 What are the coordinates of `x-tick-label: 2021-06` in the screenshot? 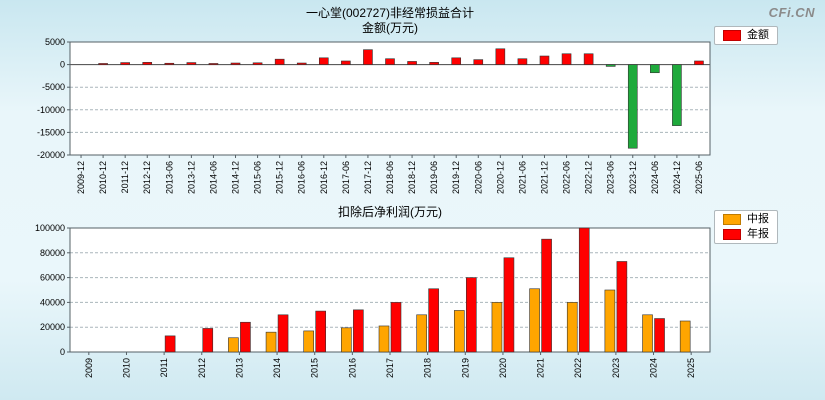 It's located at (522, 177).